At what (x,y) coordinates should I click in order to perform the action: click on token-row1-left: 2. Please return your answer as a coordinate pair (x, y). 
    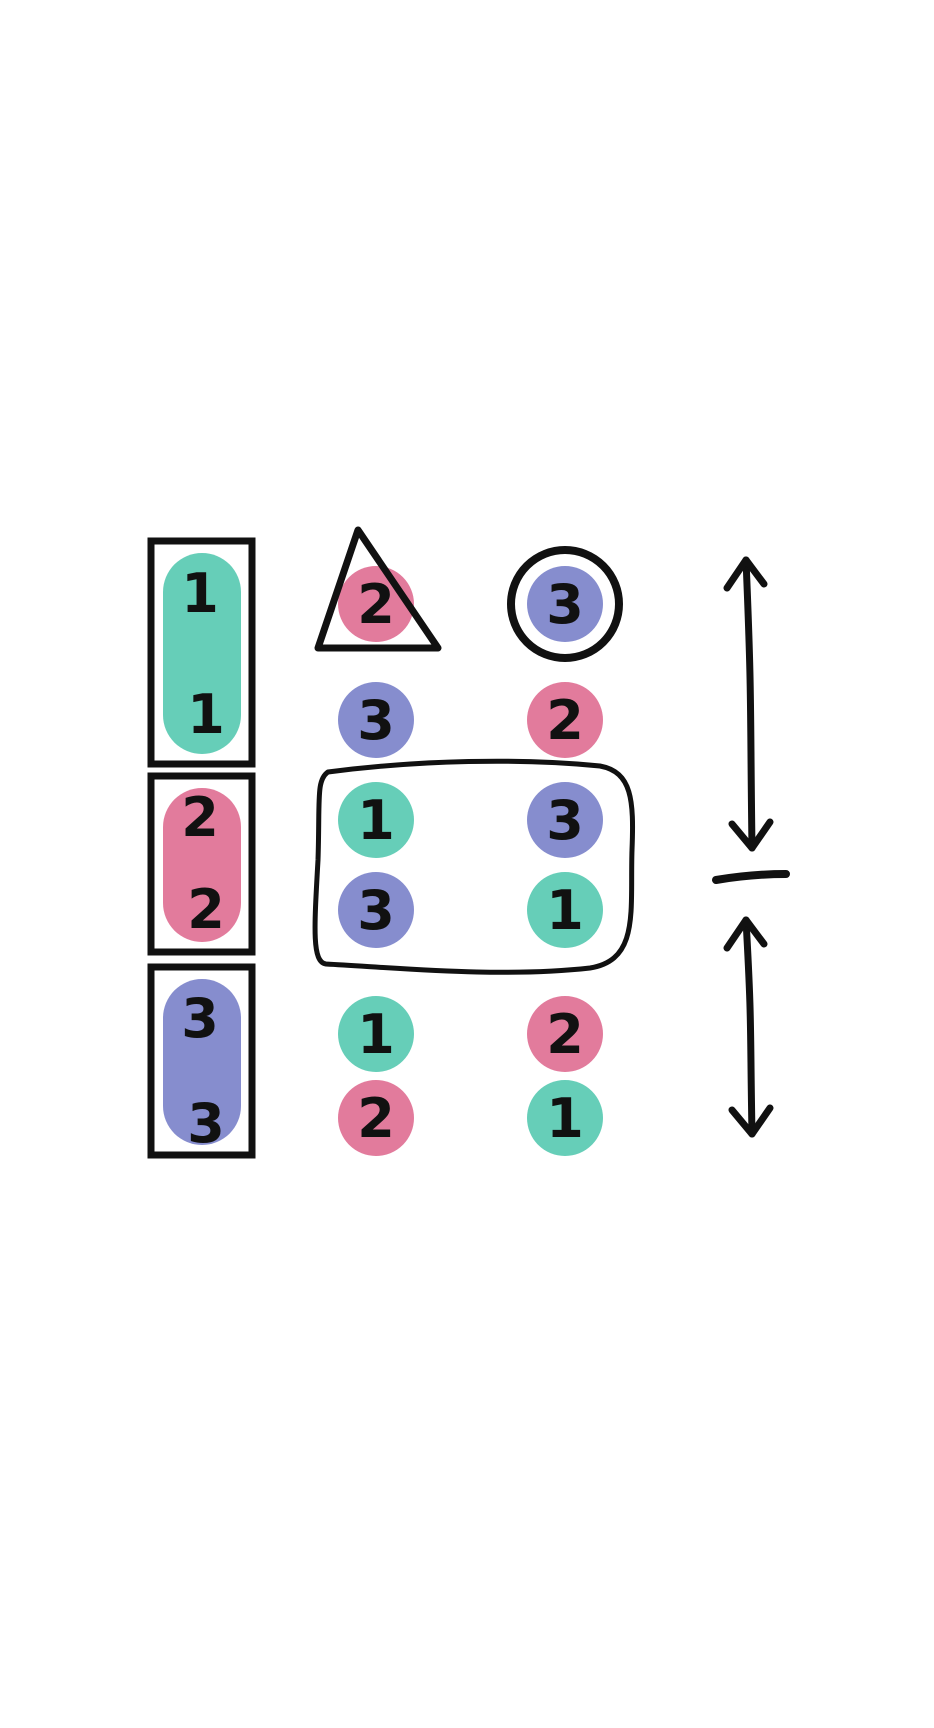
    Looking at the image, I should click on (378, 589).